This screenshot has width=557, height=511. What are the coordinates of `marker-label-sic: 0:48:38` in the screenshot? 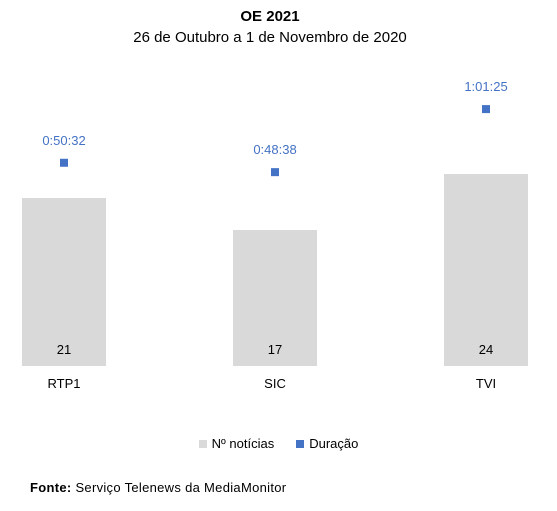 It's located at (274, 149).